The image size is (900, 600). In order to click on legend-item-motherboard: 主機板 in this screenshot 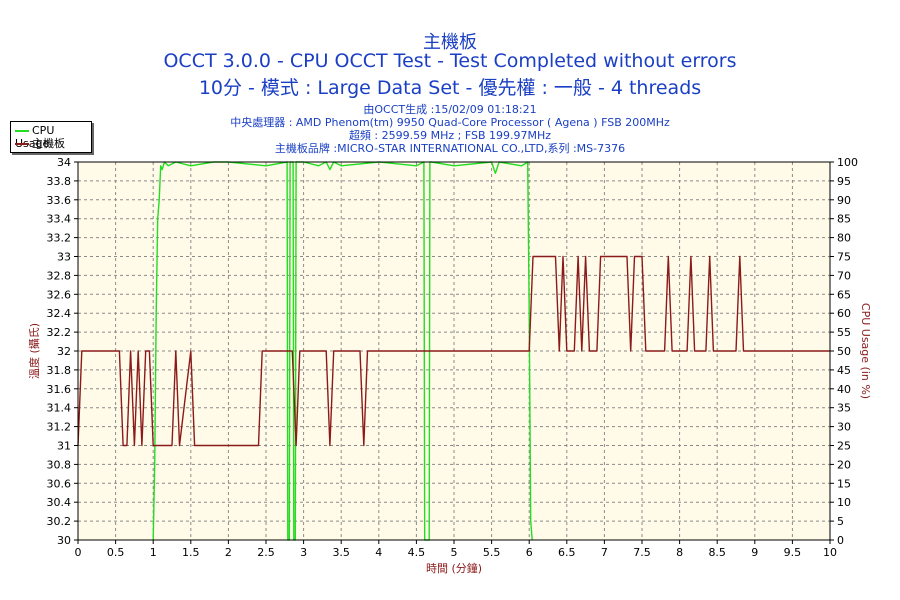, I will do `click(40, 143)`.